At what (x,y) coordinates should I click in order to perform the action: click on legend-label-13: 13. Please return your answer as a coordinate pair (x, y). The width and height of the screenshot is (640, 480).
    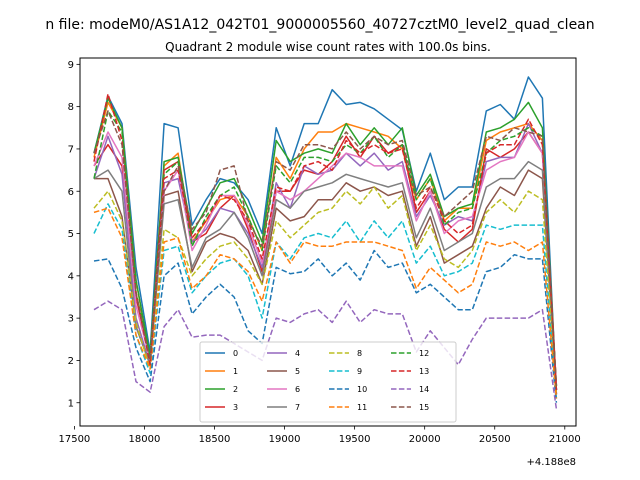
    Looking at the image, I should click on (424, 371).